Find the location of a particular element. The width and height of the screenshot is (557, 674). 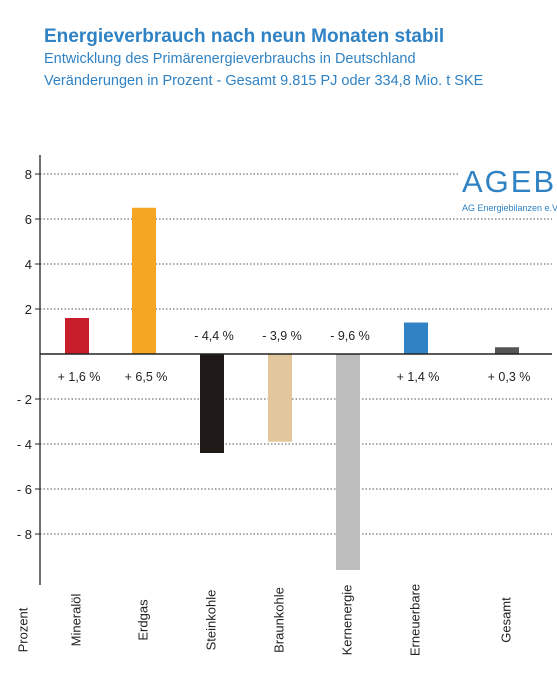

y-tick-label: - 2 is located at coordinates (24, 399).